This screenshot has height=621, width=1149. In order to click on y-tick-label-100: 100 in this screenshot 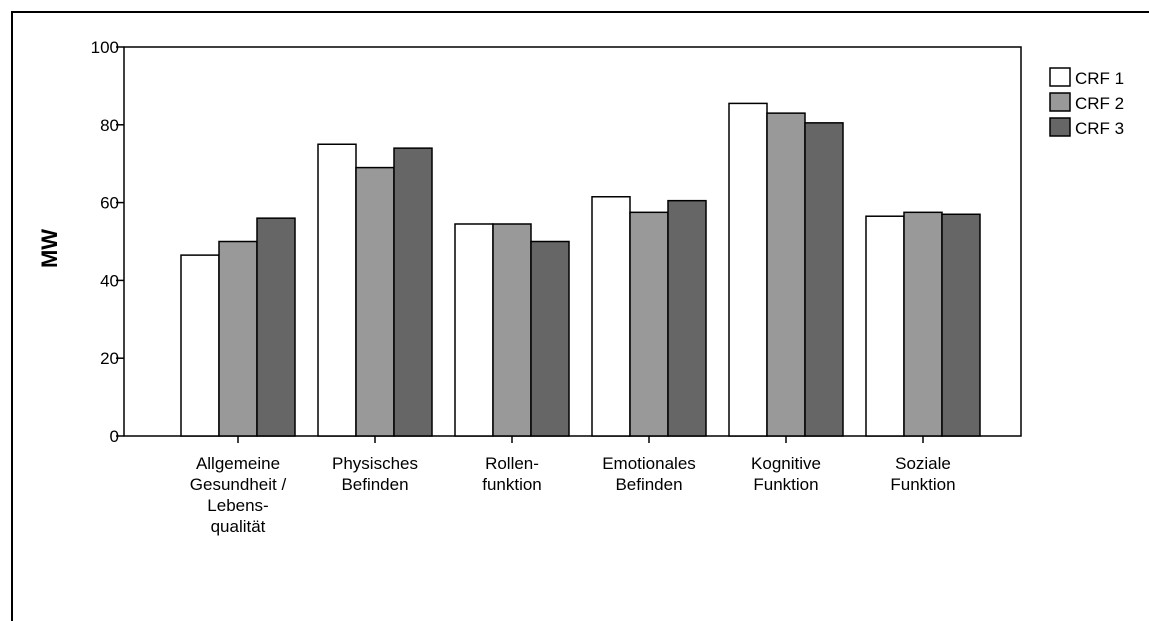, I will do `click(105, 47)`.